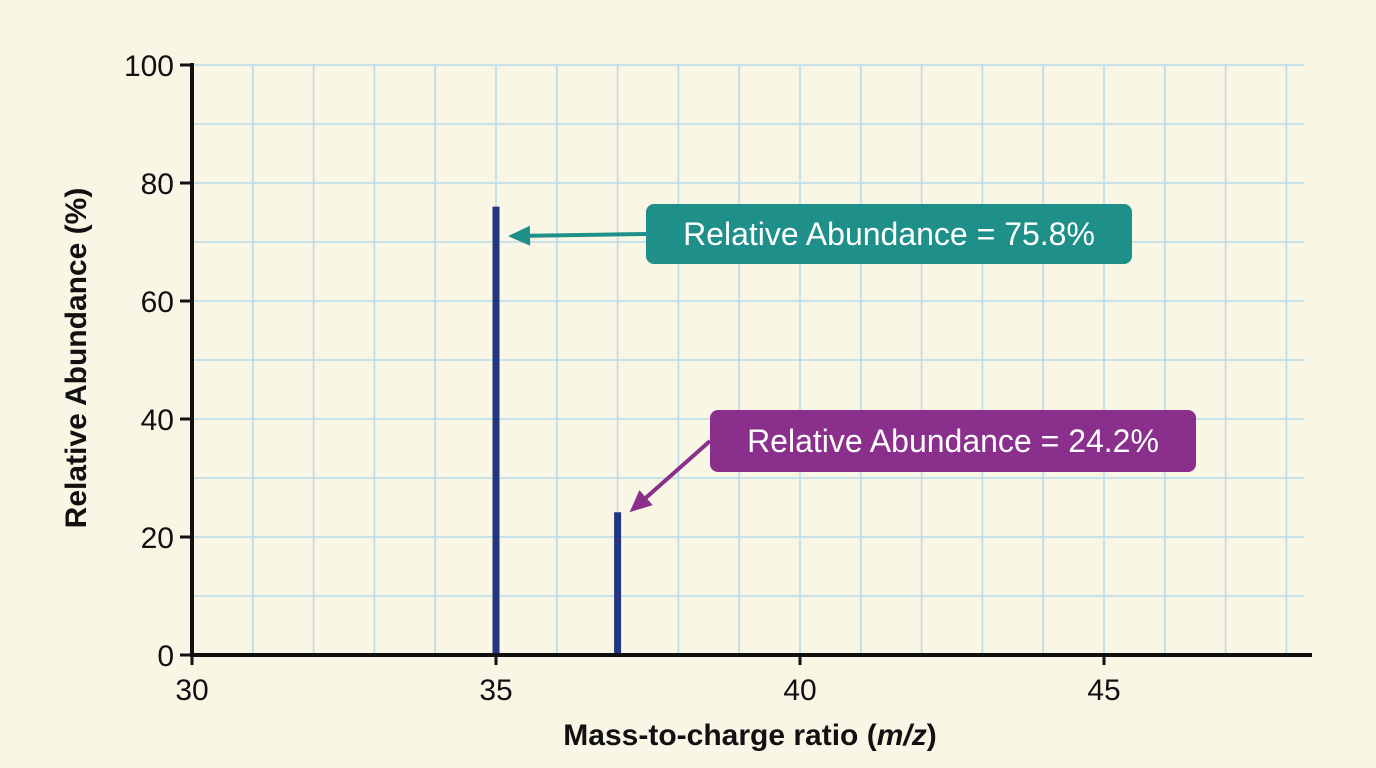 The height and width of the screenshot is (768, 1376). I want to click on annotation-text: Relative Abundance = 75.8%, so click(889, 234).